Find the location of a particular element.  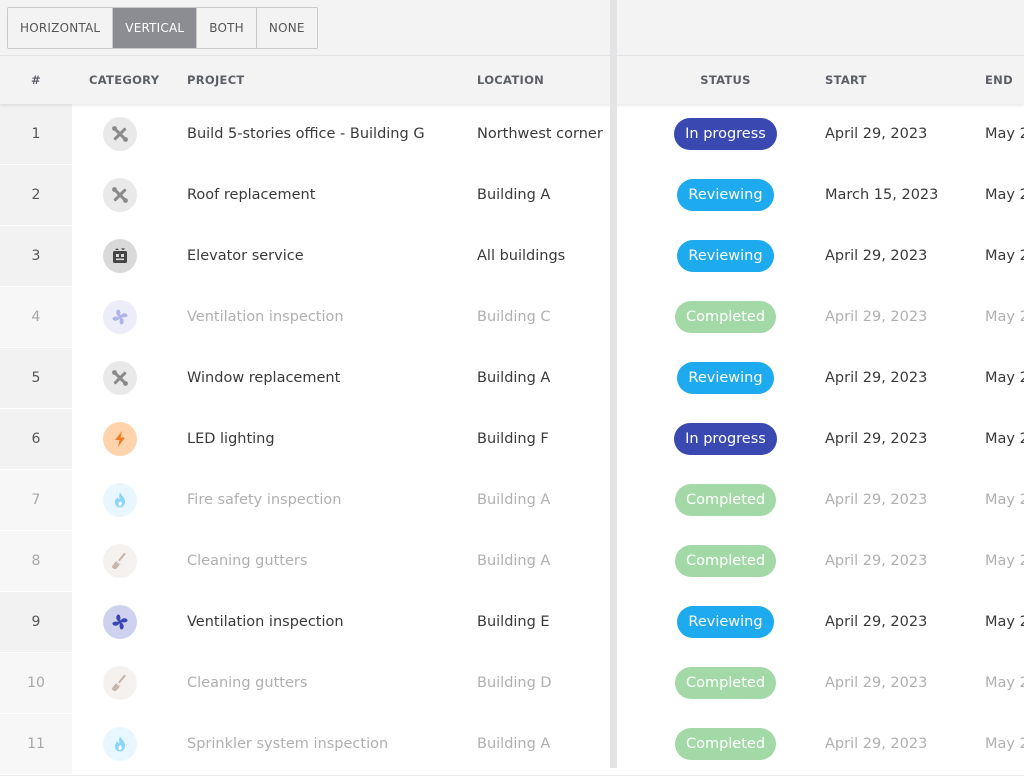

row-number: 8 is located at coordinates (36, 561).